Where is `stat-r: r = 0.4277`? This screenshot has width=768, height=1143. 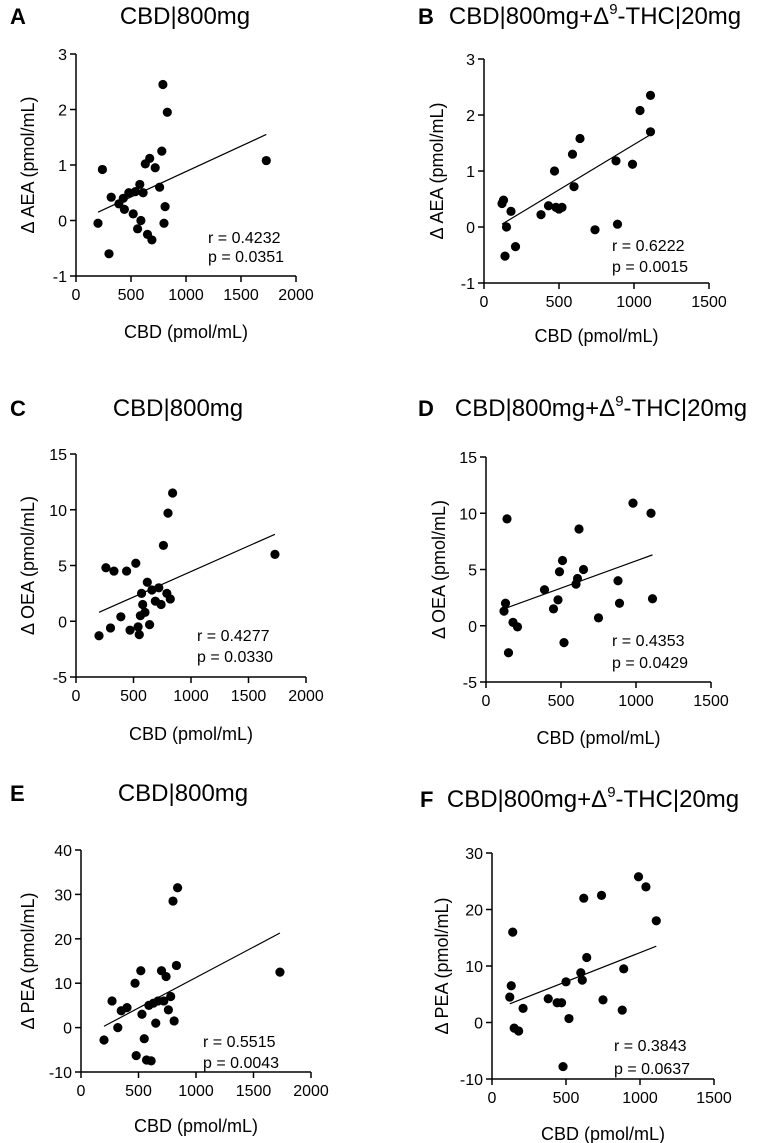 stat-r: r = 0.4277 is located at coordinates (233, 636).